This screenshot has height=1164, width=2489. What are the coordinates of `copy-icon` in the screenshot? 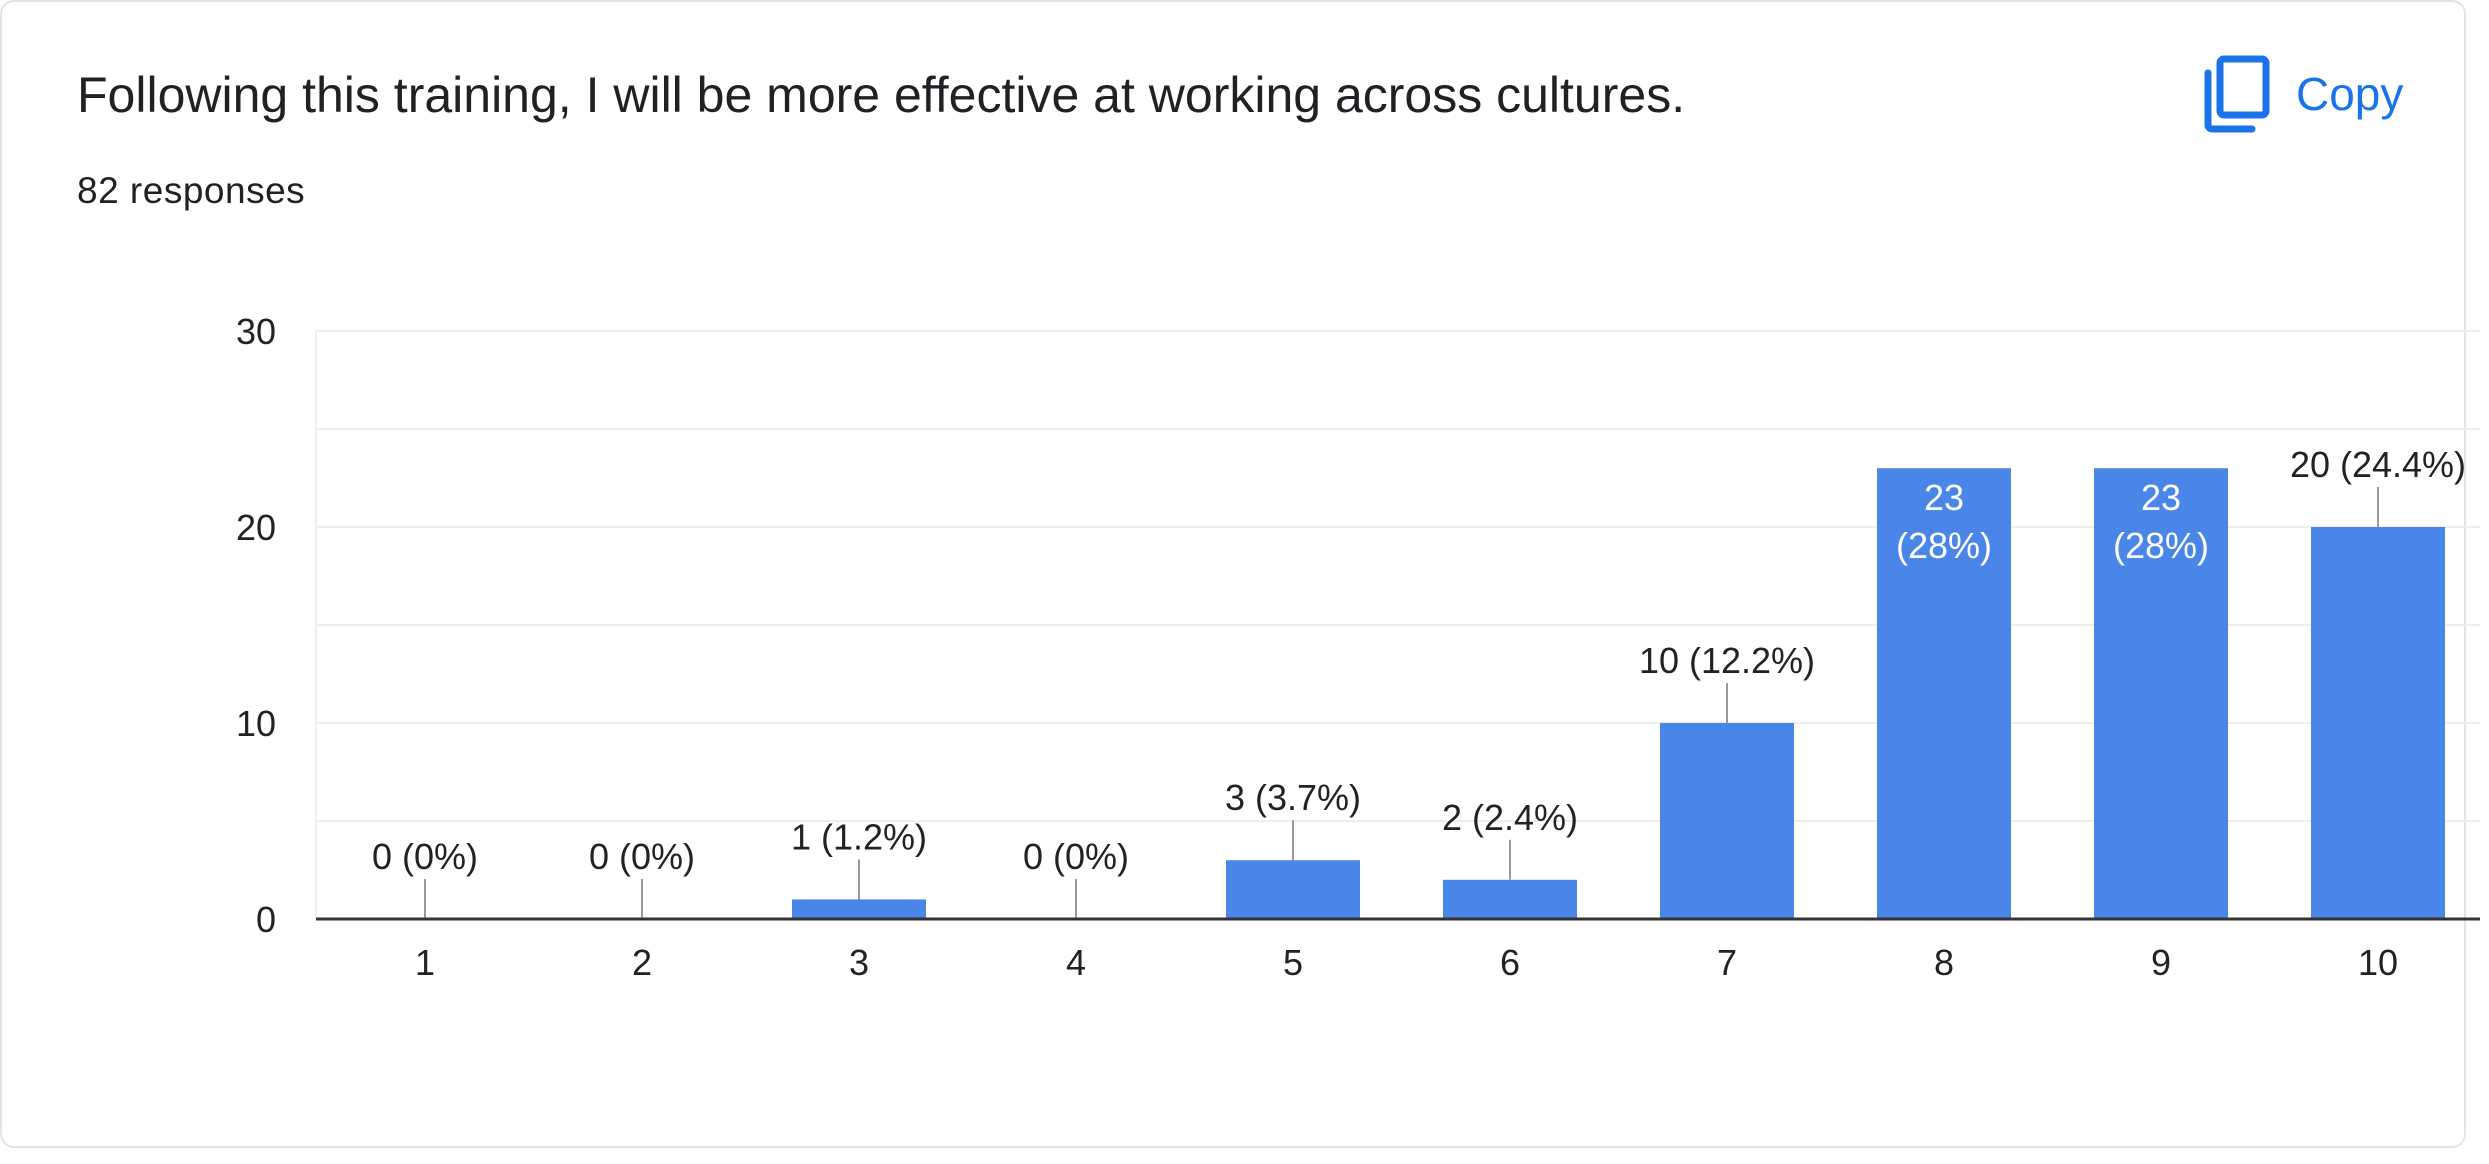 It's located at (2237, 94).